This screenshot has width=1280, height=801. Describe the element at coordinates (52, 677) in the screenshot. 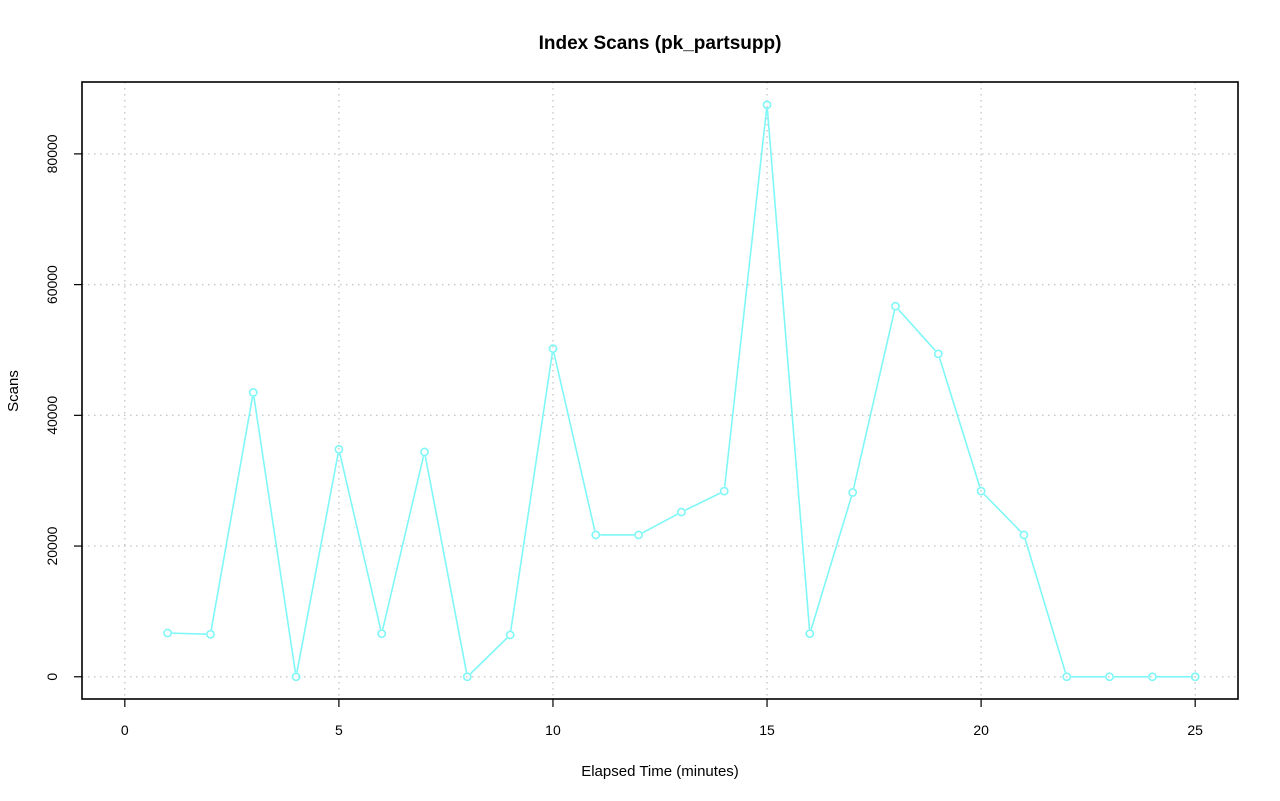

I see `y-tick-label: 0` at that location.